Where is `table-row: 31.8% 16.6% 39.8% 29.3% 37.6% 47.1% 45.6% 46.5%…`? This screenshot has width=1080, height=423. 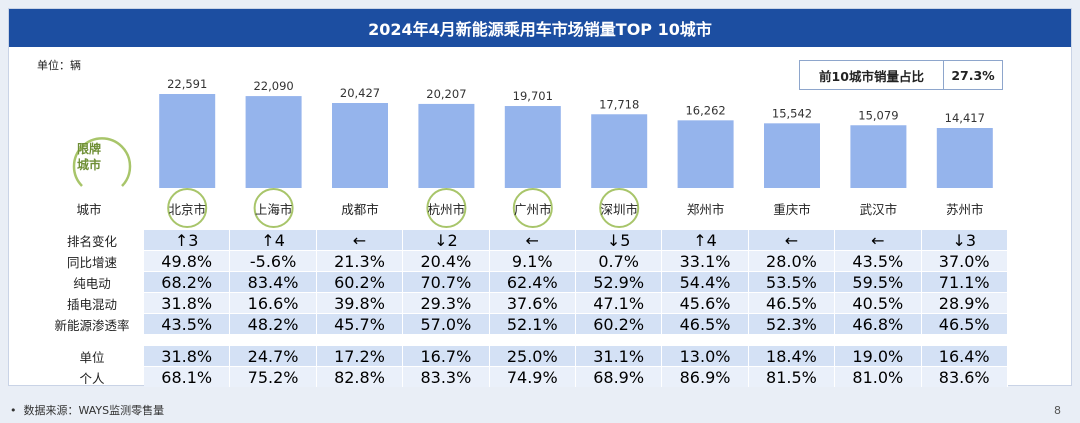 table-row: 31.8% 16.6% 39.8% 29.3% 37.6% 47.1% 45.6% 46.5%… is located at coordinates (576, 303).